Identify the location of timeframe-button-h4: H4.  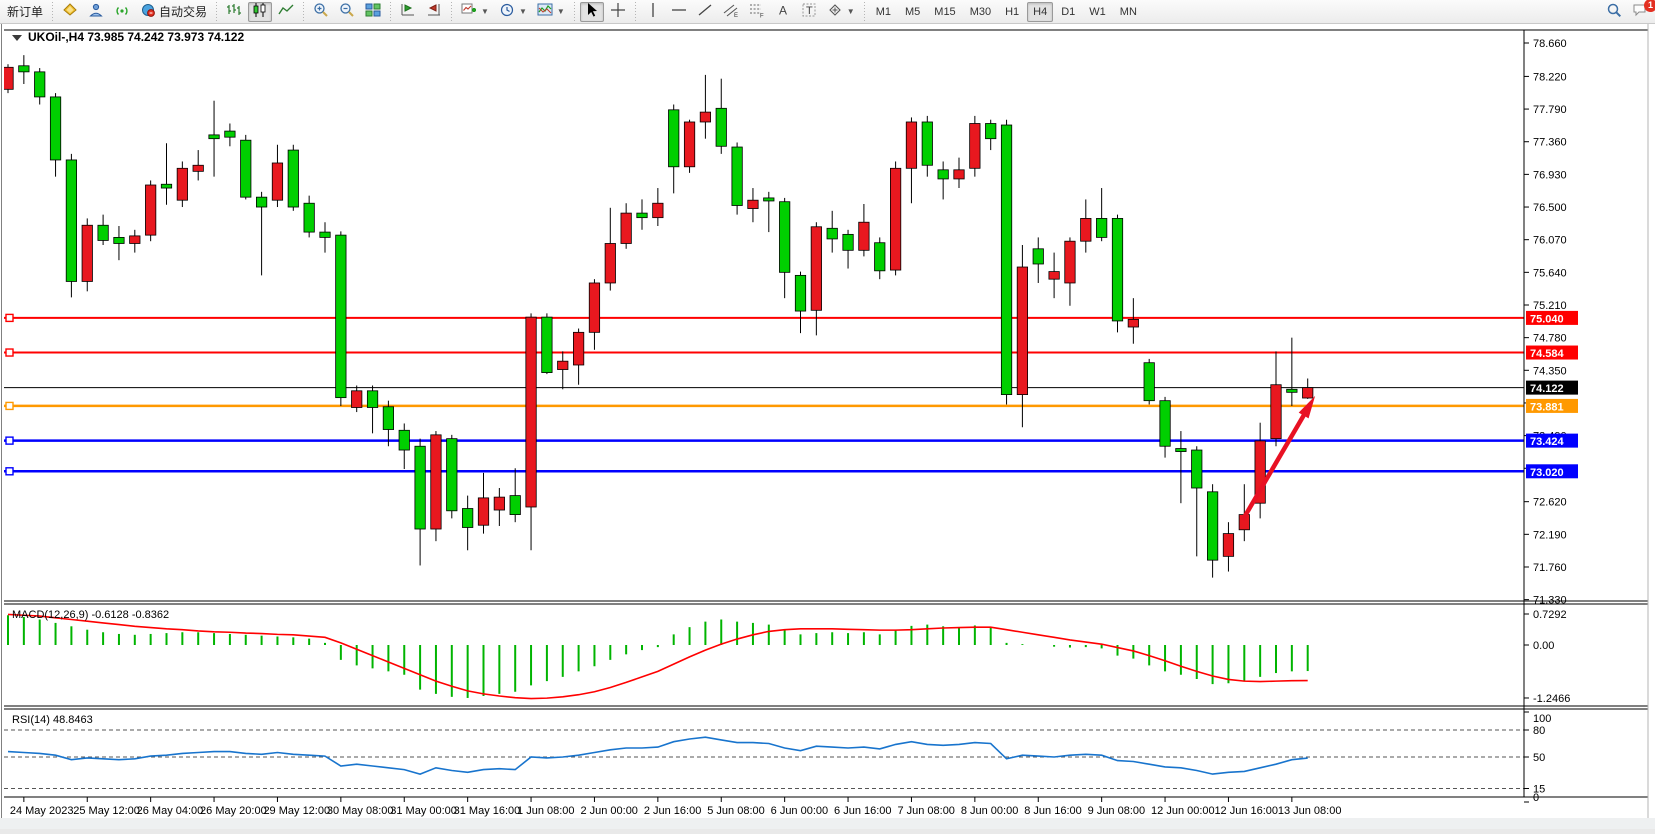
(1040, 11).